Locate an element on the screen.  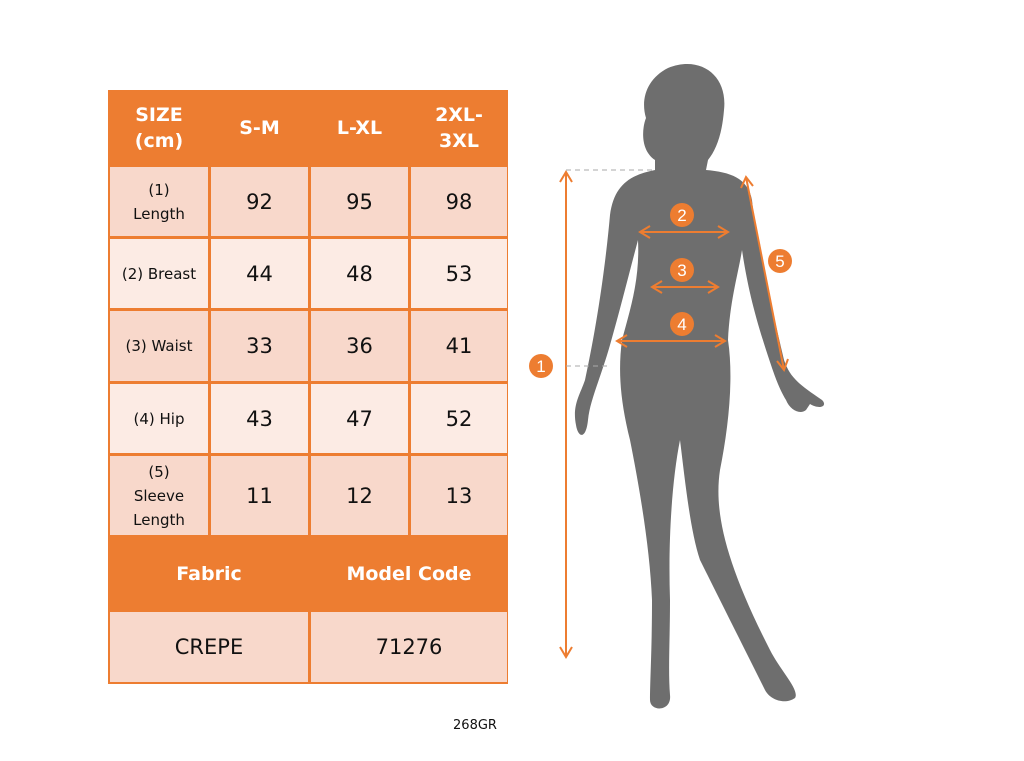
row-label-text: (4) Hip is located at coordinates (159, 418).